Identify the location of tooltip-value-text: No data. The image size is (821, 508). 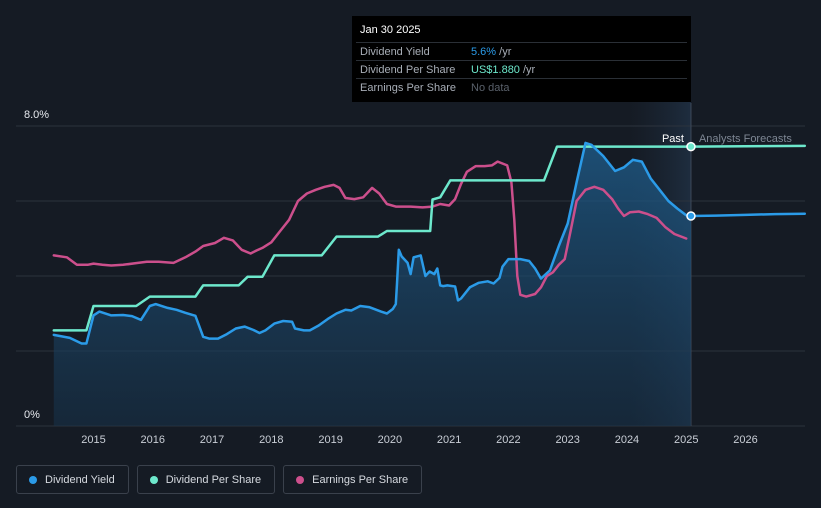
(490, 88).